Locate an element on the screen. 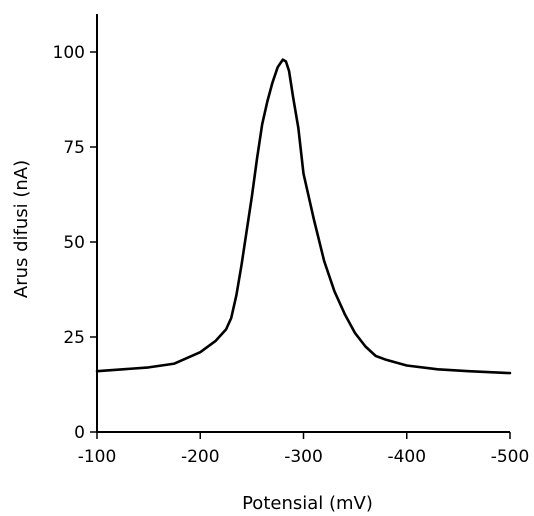 The image size is (534, 516). y-tick-label: 0 is located at coordinates (79, 433).